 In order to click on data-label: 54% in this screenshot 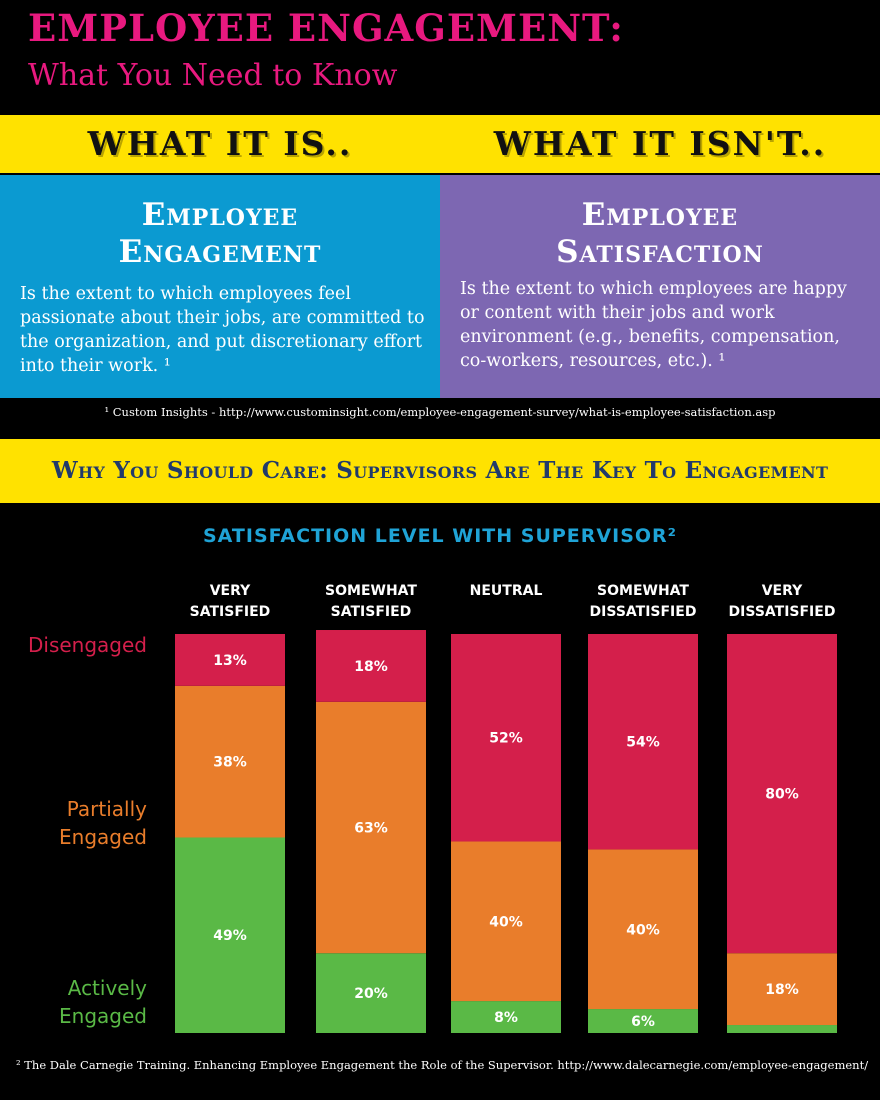, I will do `click(643, 743)`.